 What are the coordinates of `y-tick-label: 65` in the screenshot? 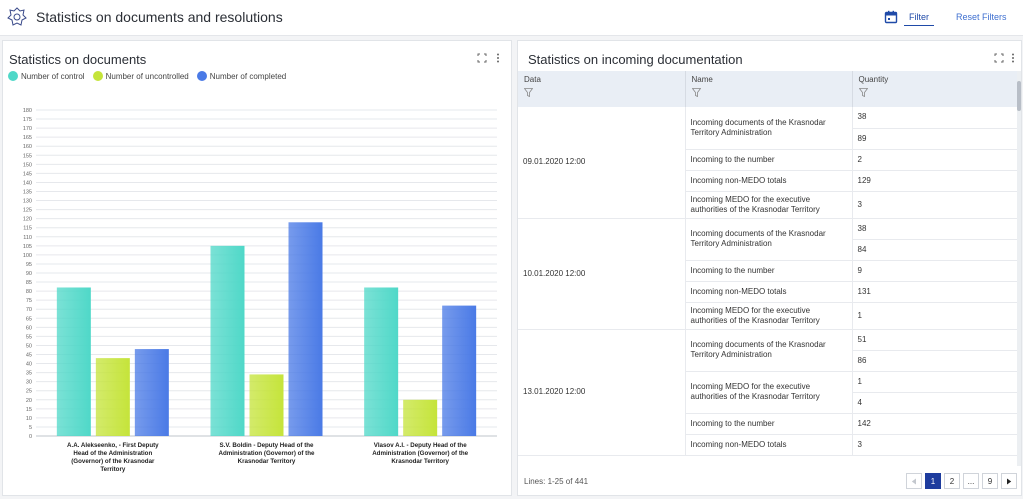 It's located at (29, 319).